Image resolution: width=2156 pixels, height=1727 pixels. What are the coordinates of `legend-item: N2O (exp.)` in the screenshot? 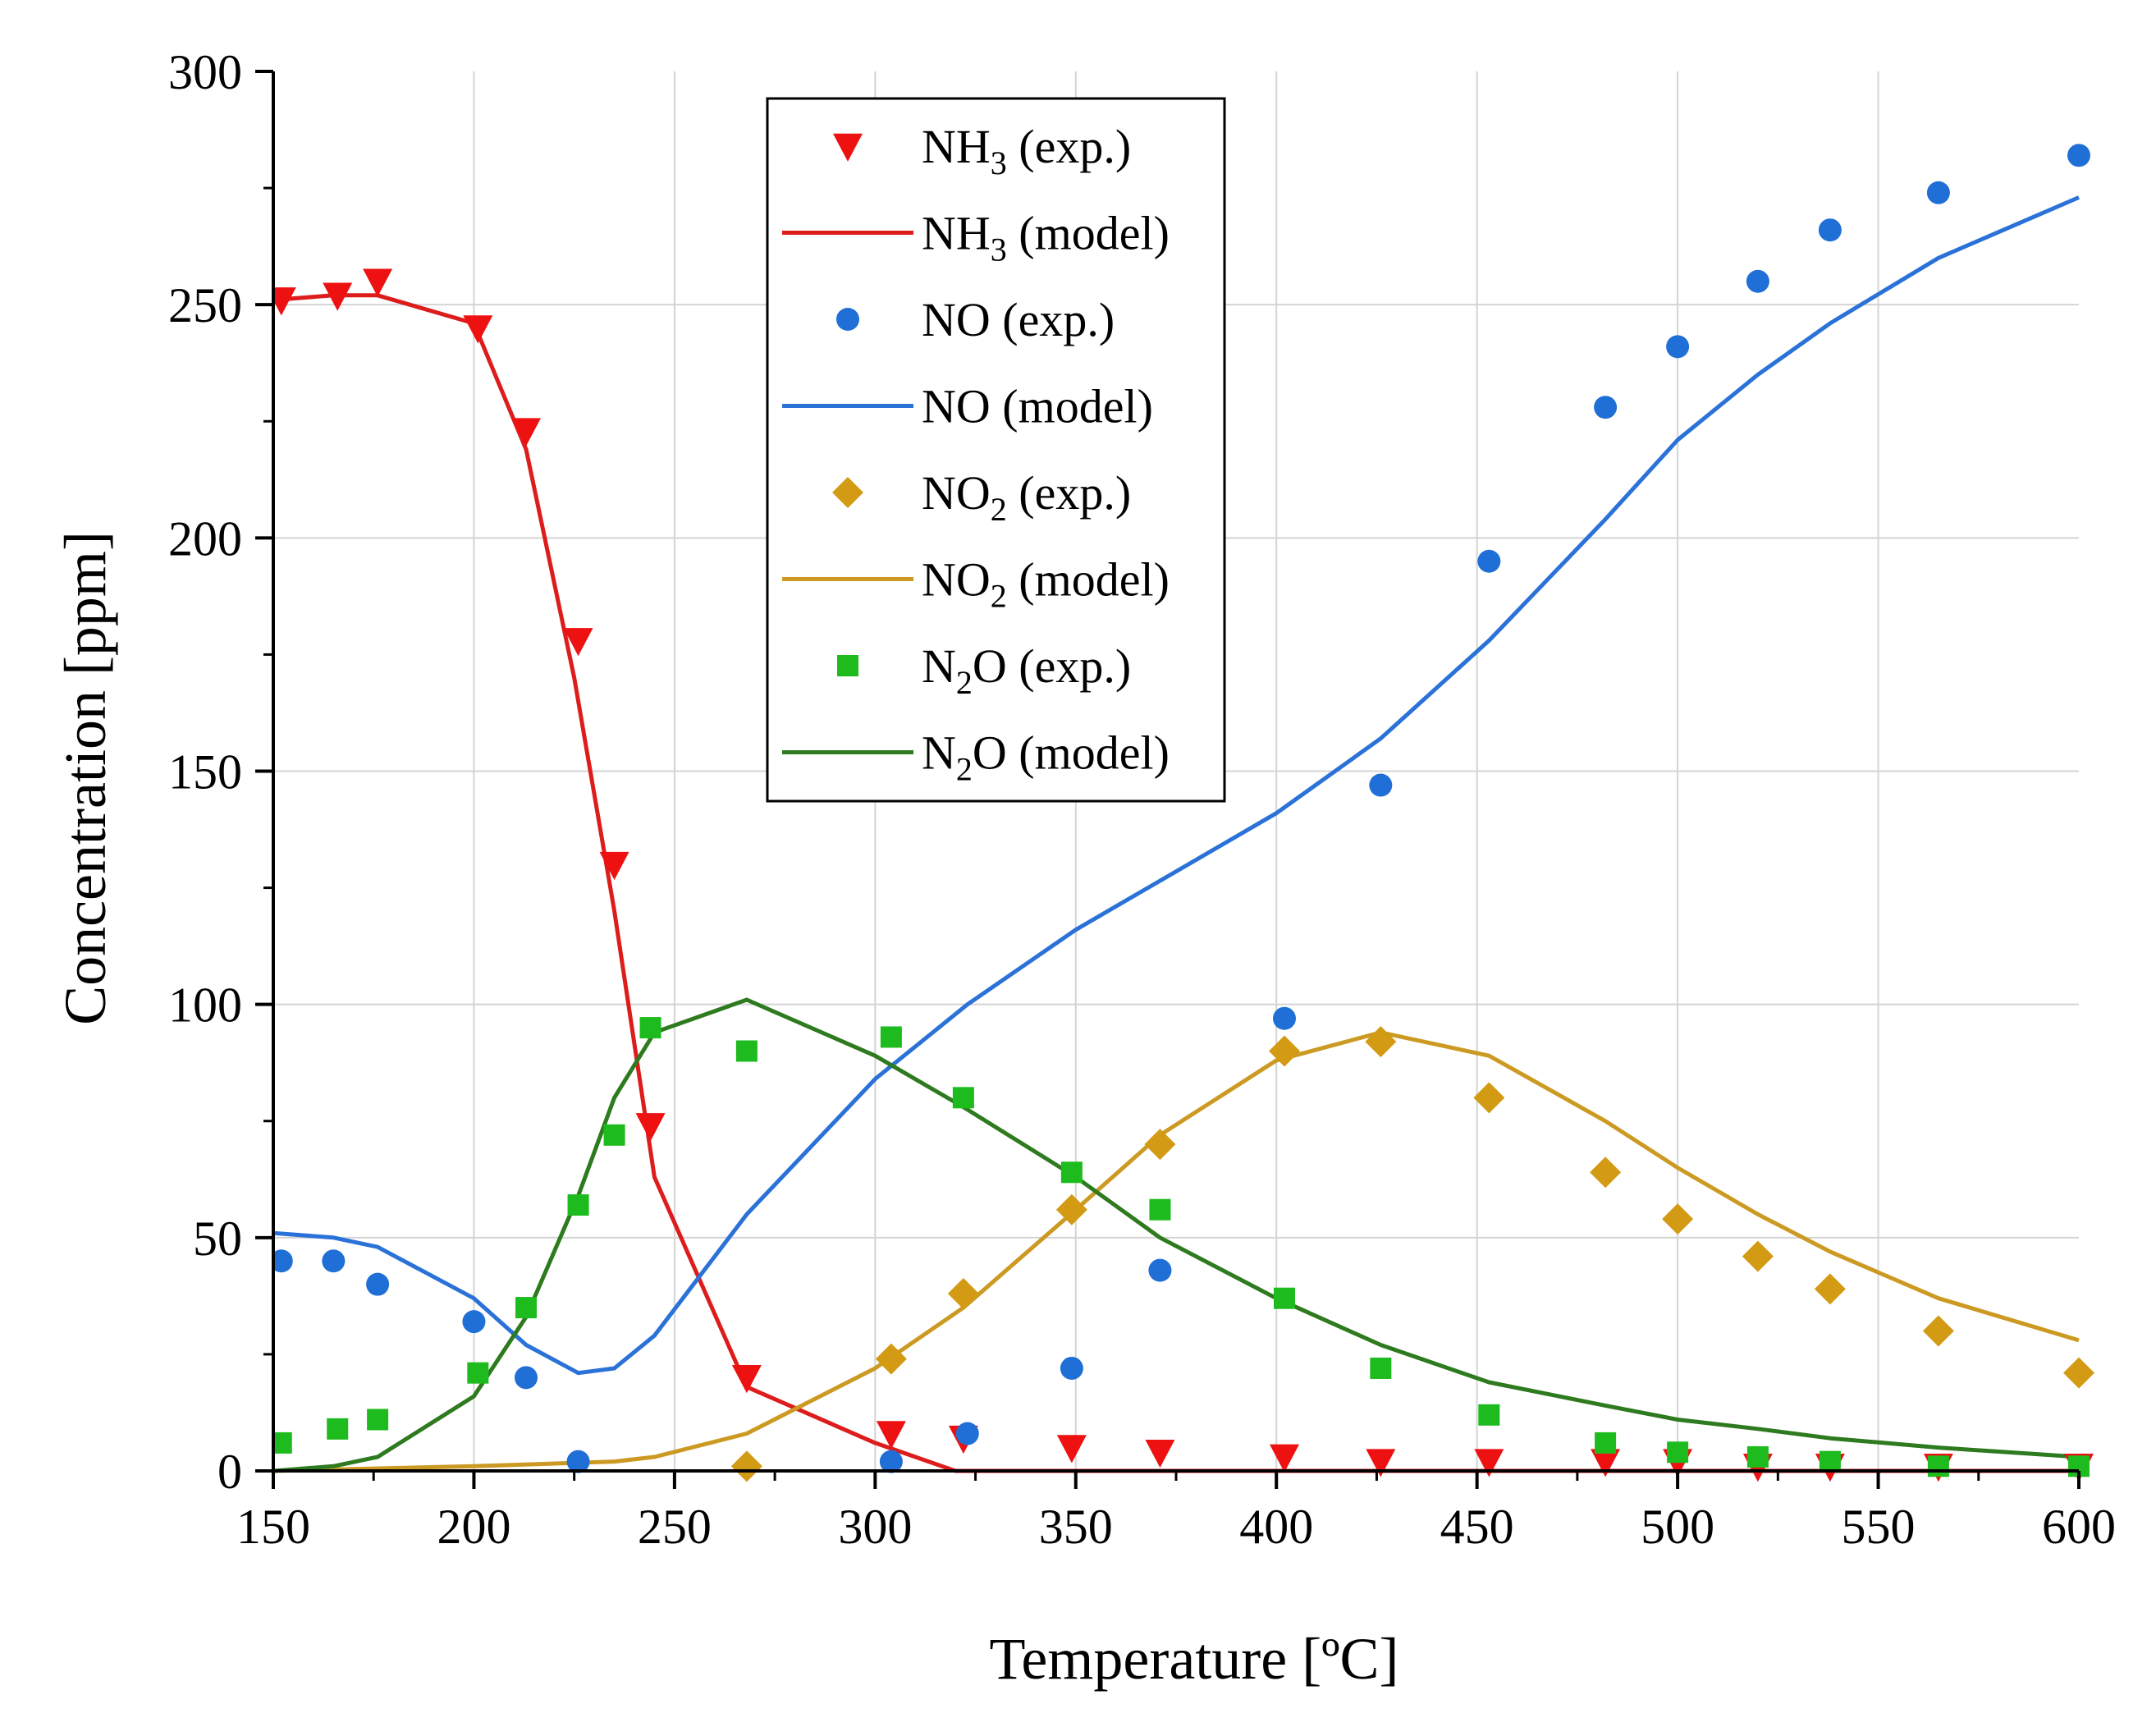 It's located at (984, 670).